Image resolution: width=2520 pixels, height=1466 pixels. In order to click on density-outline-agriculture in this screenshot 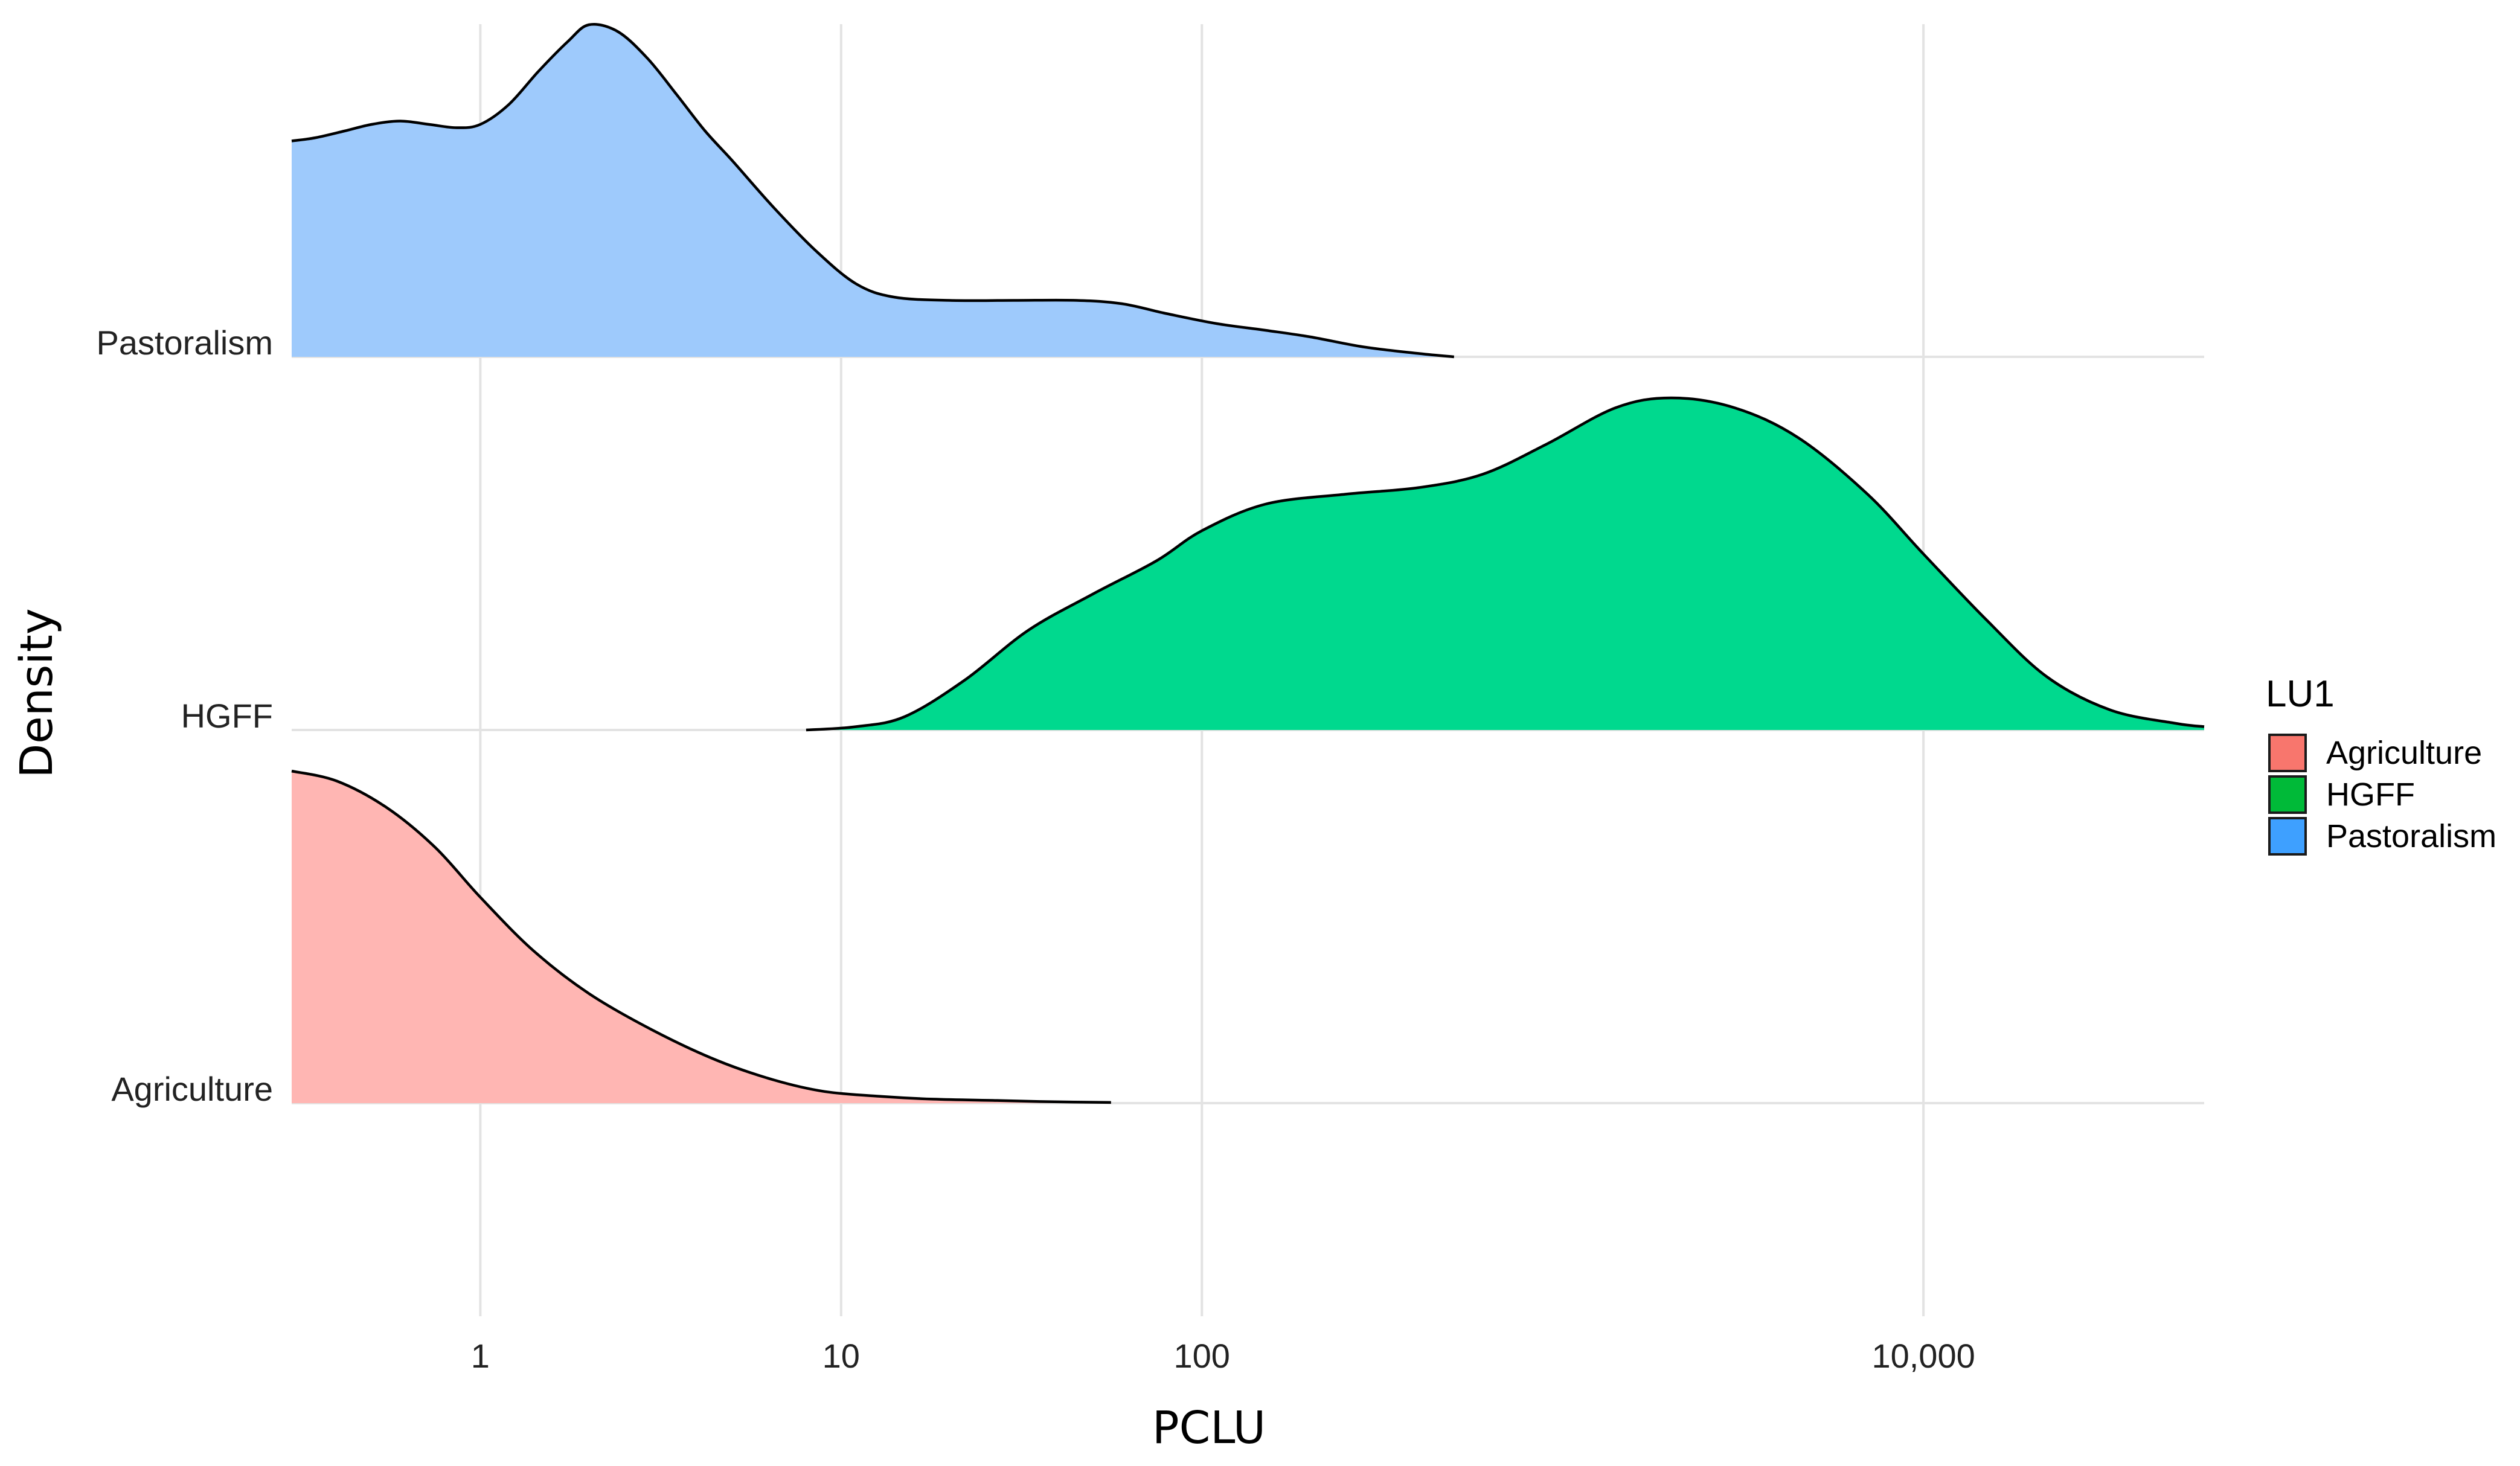, I will do `click(701, 936)`.